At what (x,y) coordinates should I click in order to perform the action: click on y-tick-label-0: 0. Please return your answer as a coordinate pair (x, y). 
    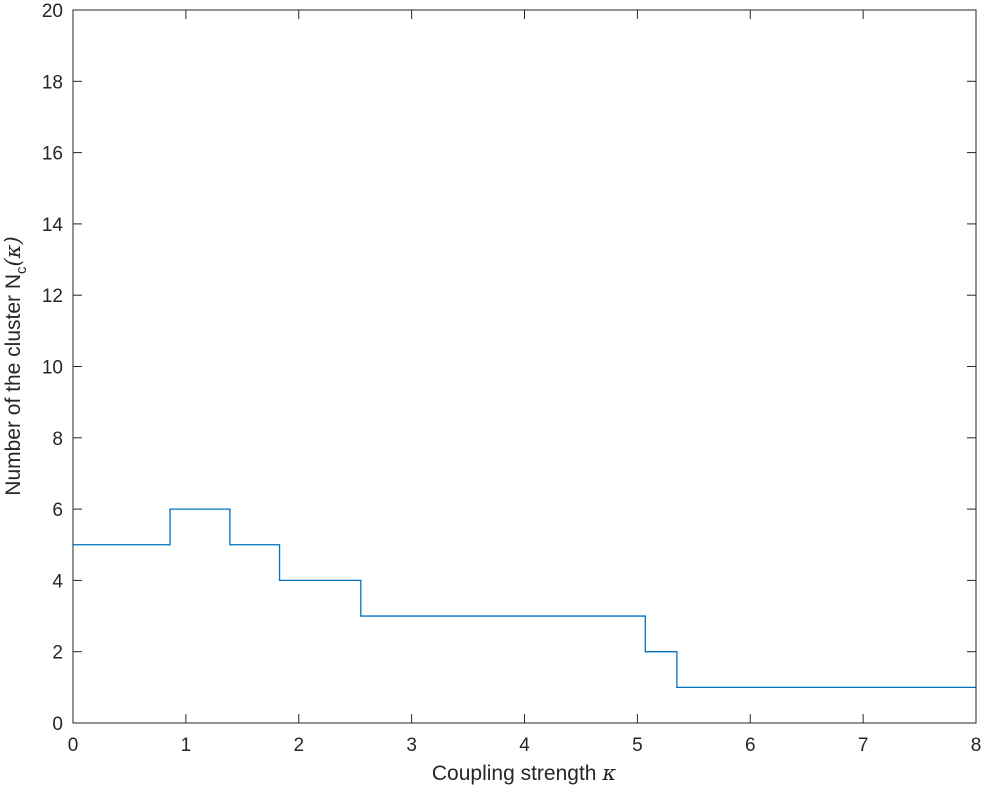
    Looking at the image, I should click on (57, 724).